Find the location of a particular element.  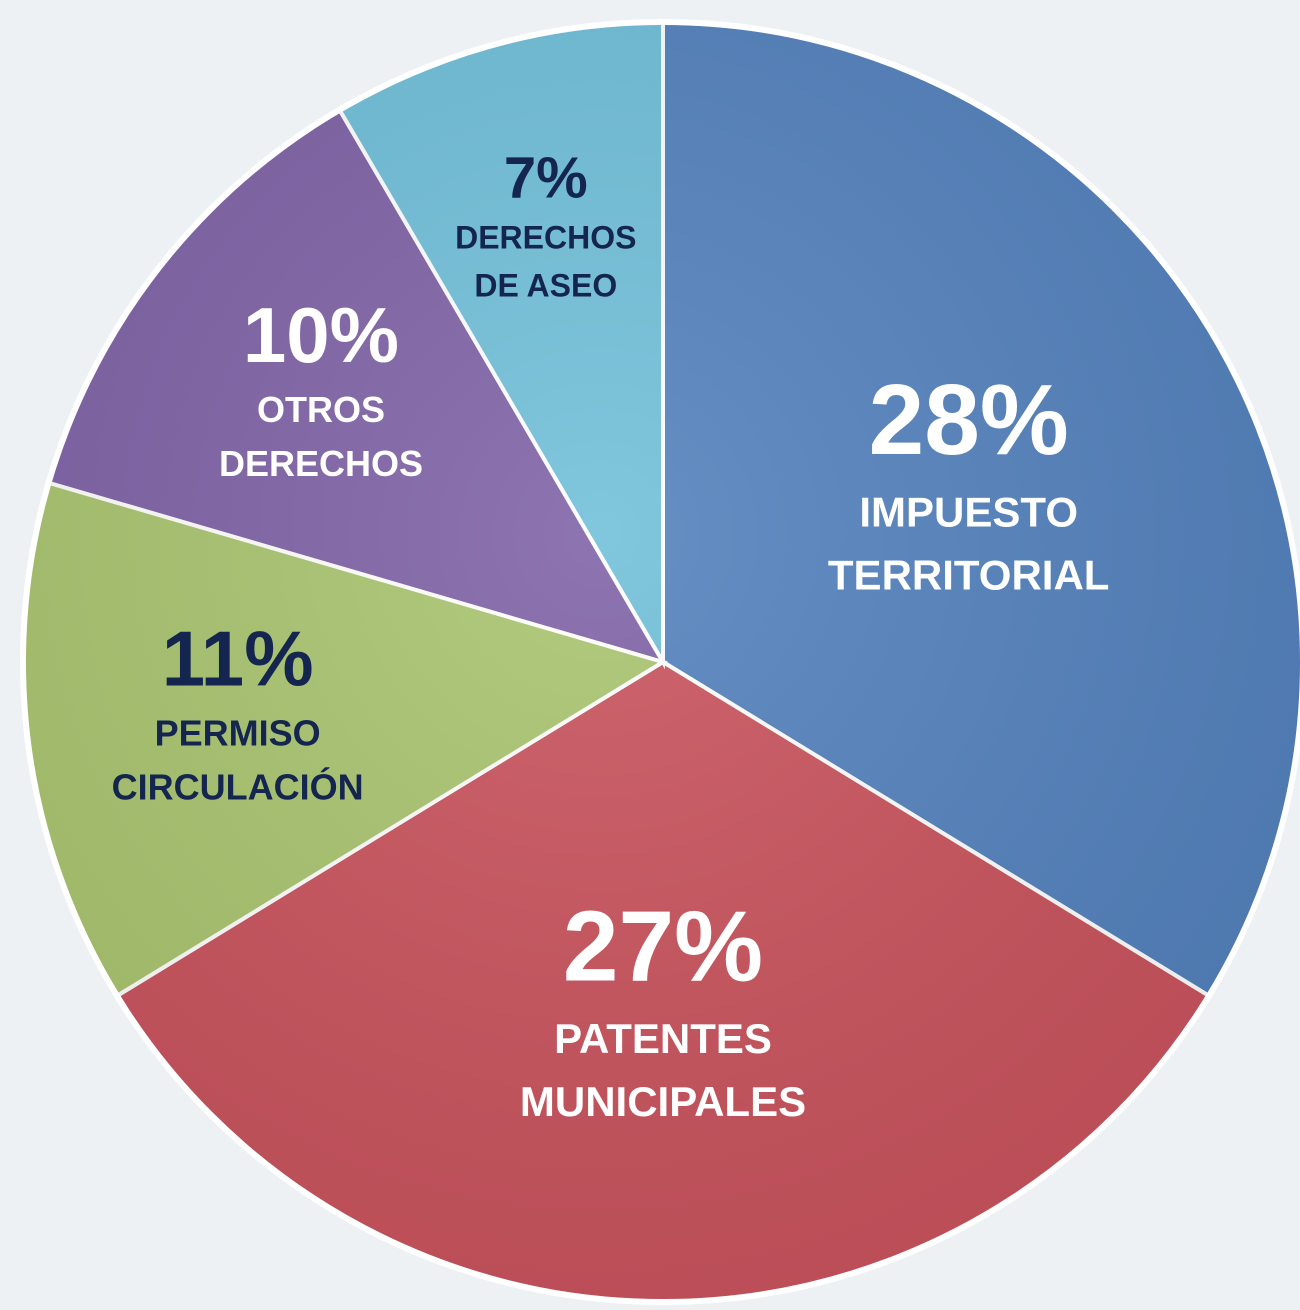

value-label: 27% is located at coordinates (663, 947).